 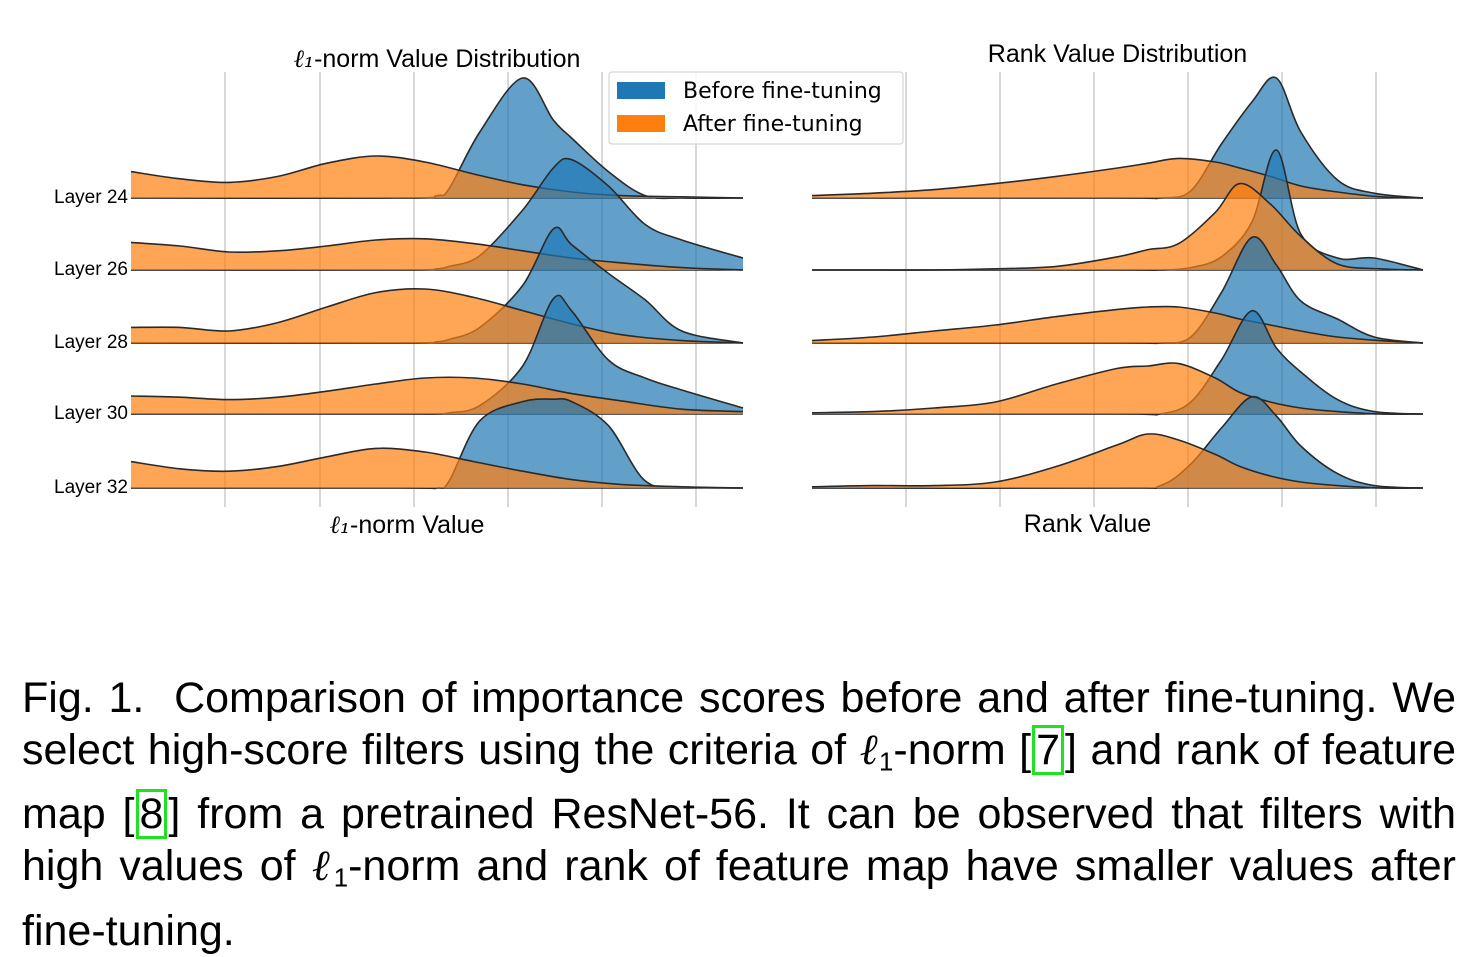 I want to click on citation-link-7: 7, so click(x=1048, y=750).